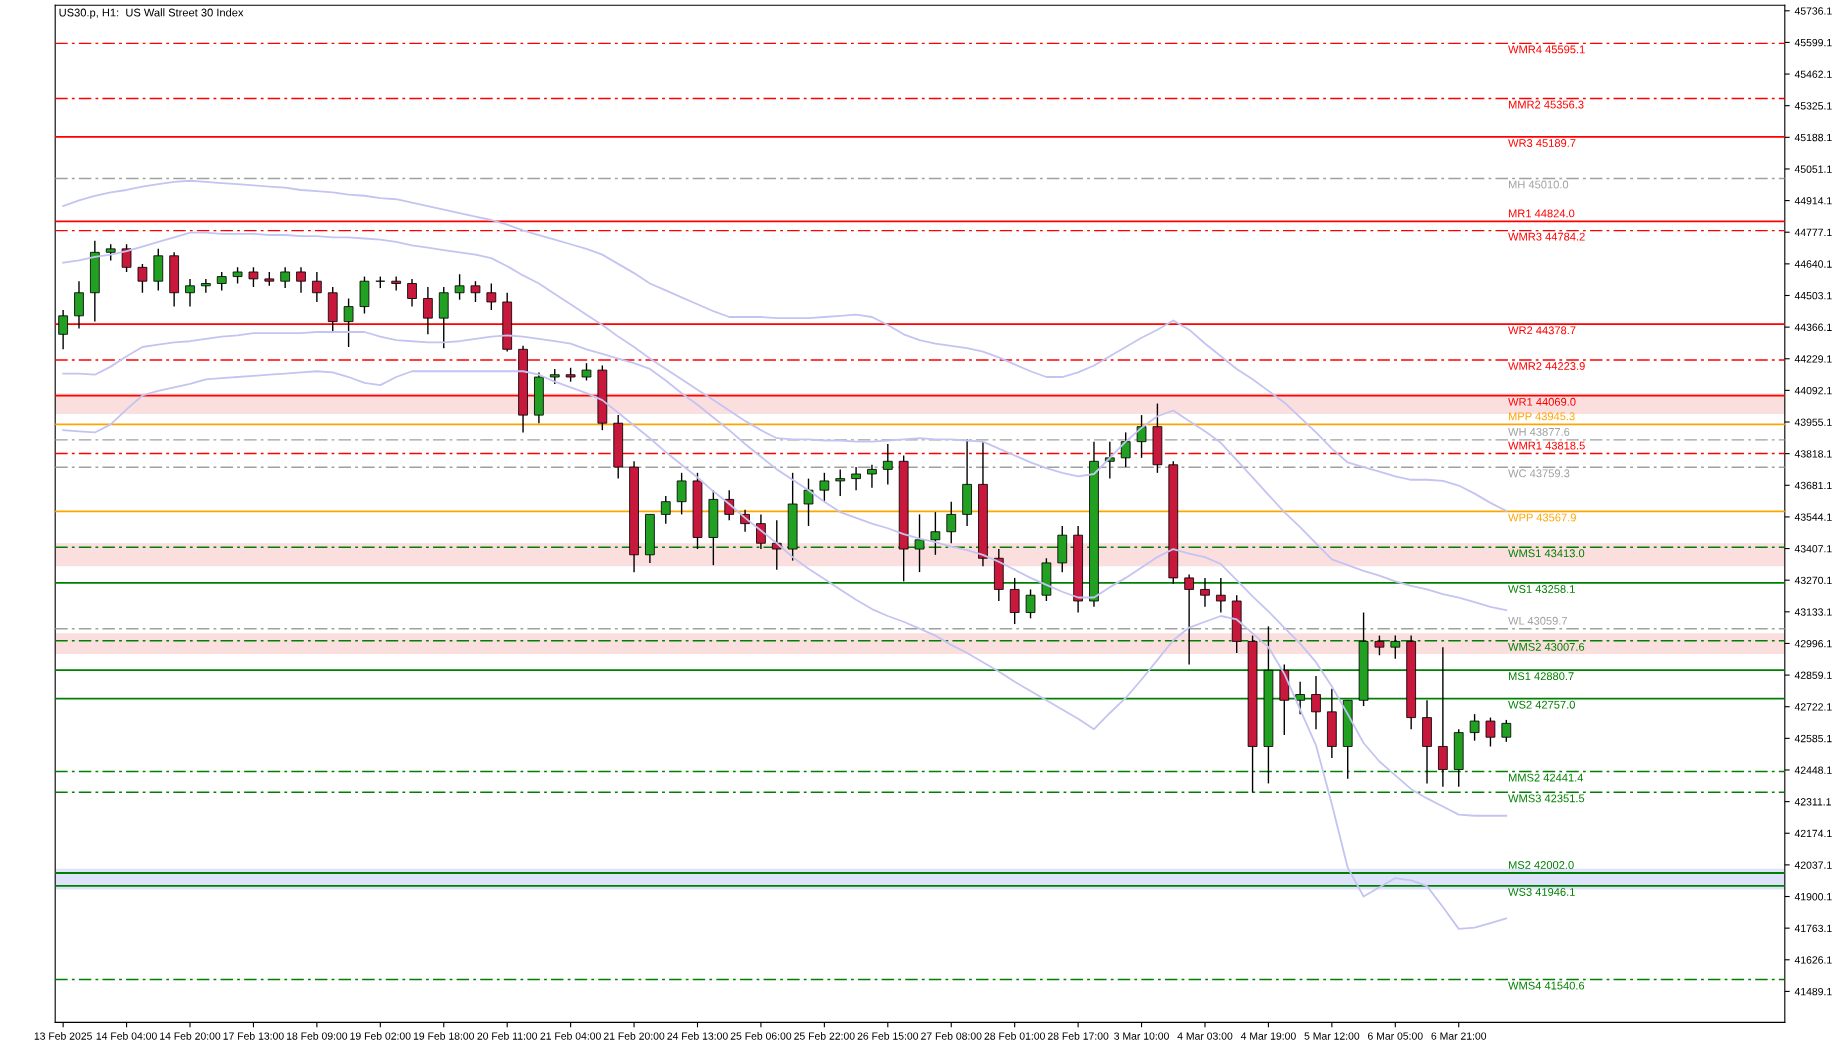 This screenshot has height=1054, width=1840. What do you see at coordinates (1813, 169) in the screenshot?
I see `y-tick-label: 45051.1` at bounding box center [1813, 169].